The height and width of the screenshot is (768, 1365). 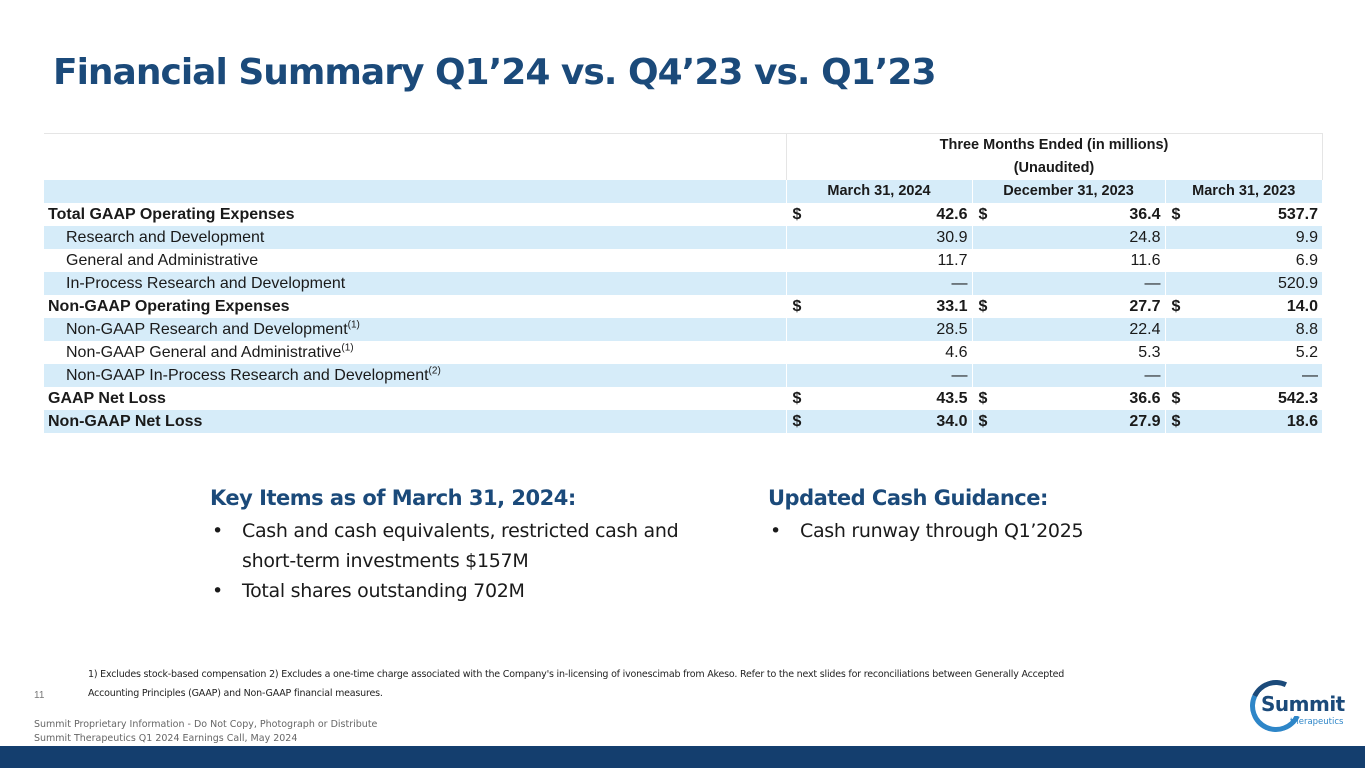 I want to click on value-cell-content: 28.5, so click(x=879, y=329).